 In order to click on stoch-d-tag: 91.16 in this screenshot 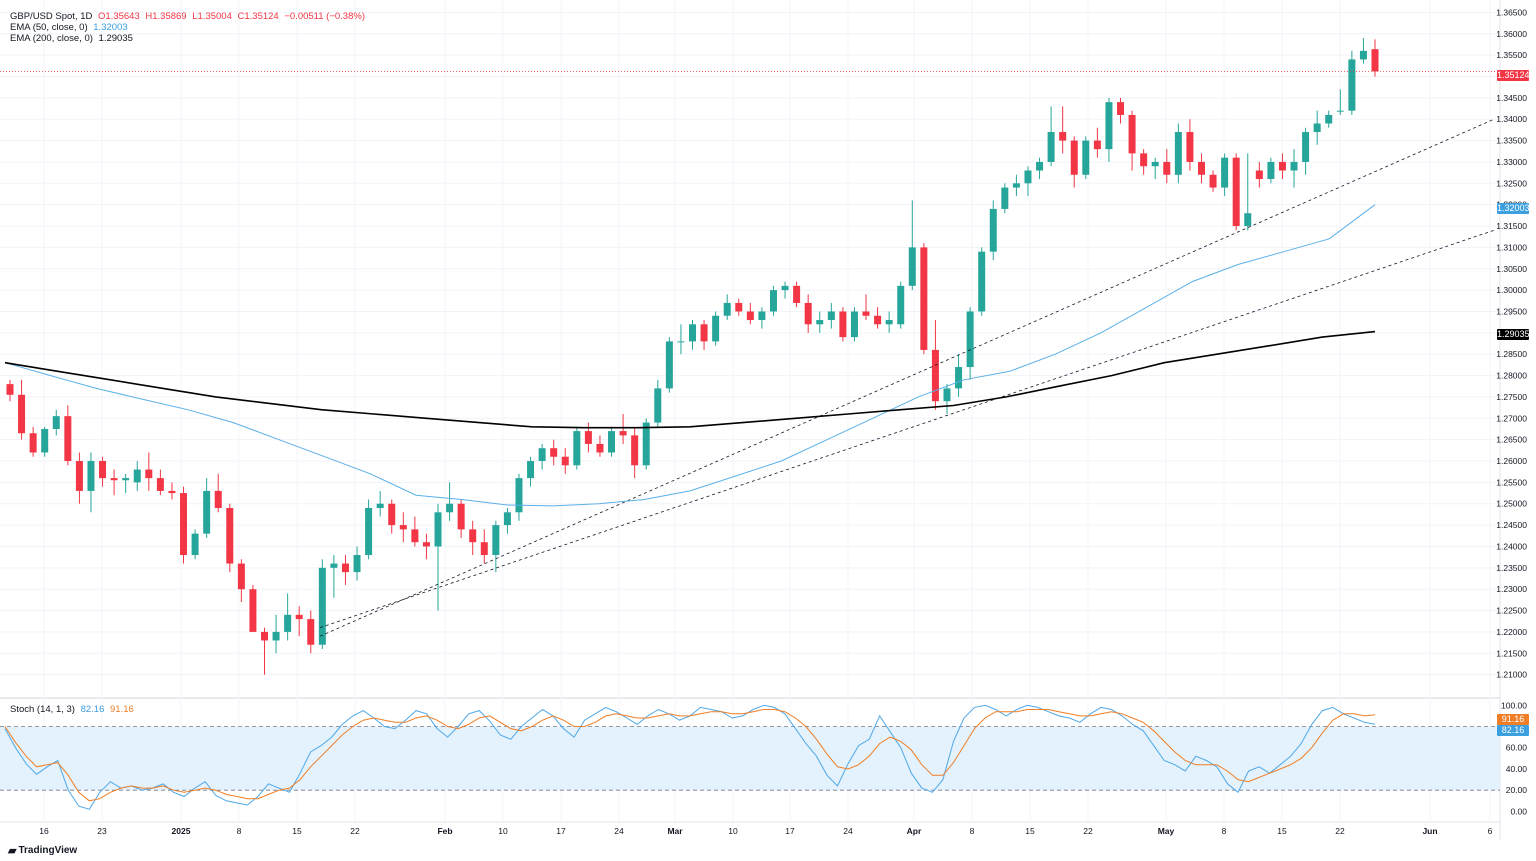, I will do `click(1513, 719)`.